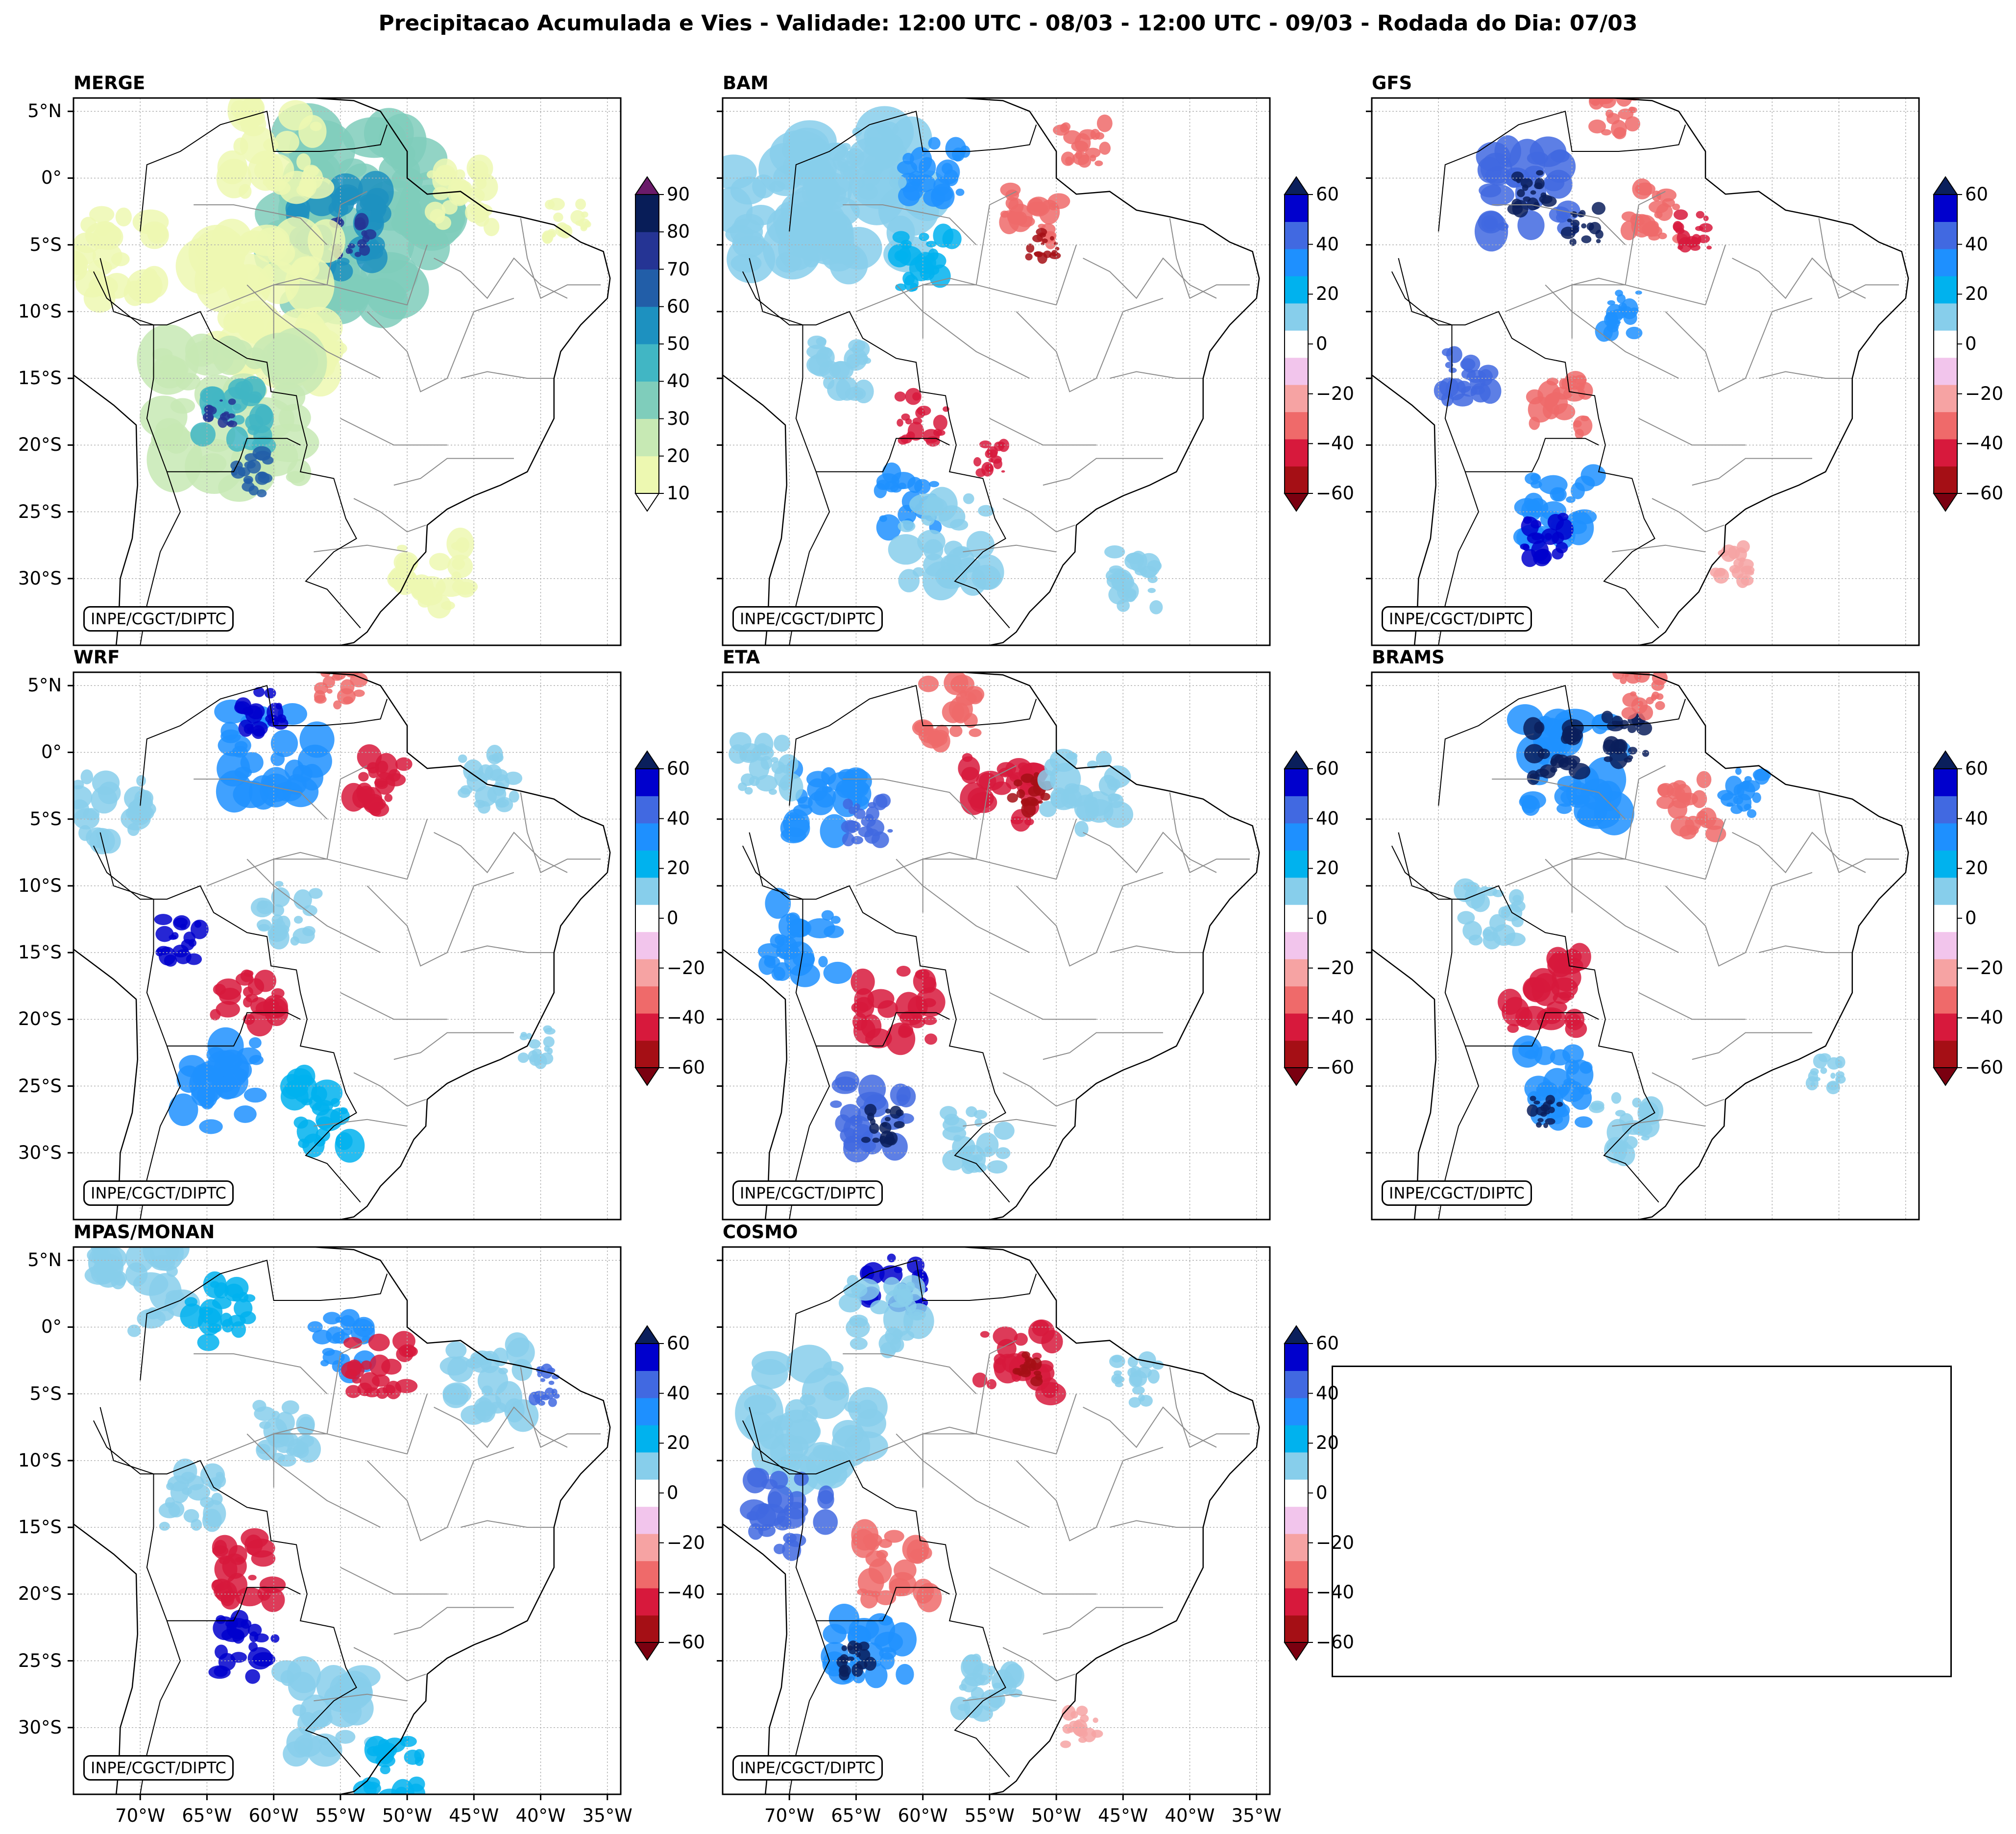 The width and height of the screenshot is (2016, 1834). Describe the element at coordinates (647, 759) in the screenshot. I see `colorbar-over-arrow` at that location.